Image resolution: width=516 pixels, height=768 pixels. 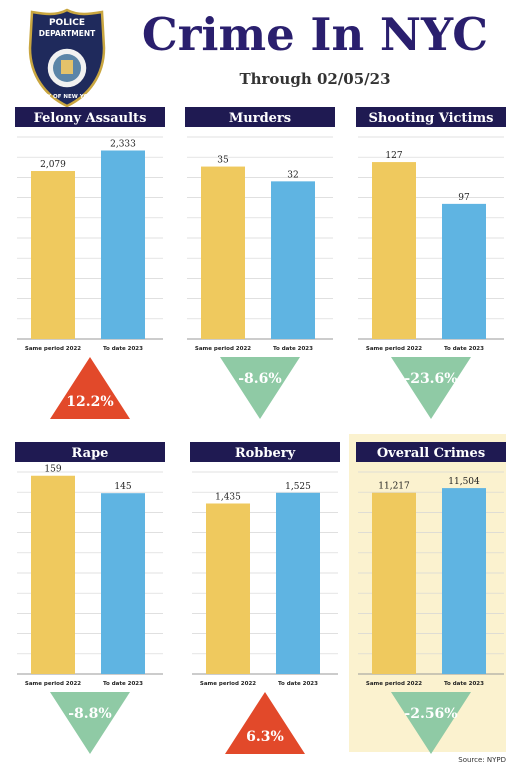 What do you see at coordinates (223, 349) in the screenshot?
I see `murders-category-label: Same period 2022` at bounding box center [223, 349].